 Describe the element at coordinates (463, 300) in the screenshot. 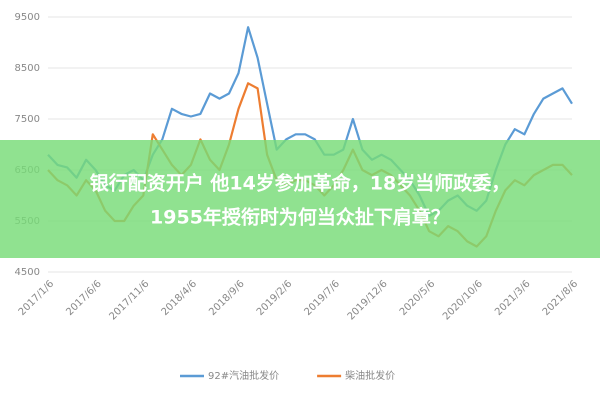

I see `x-tick-label: 2020/10/6` at that location.